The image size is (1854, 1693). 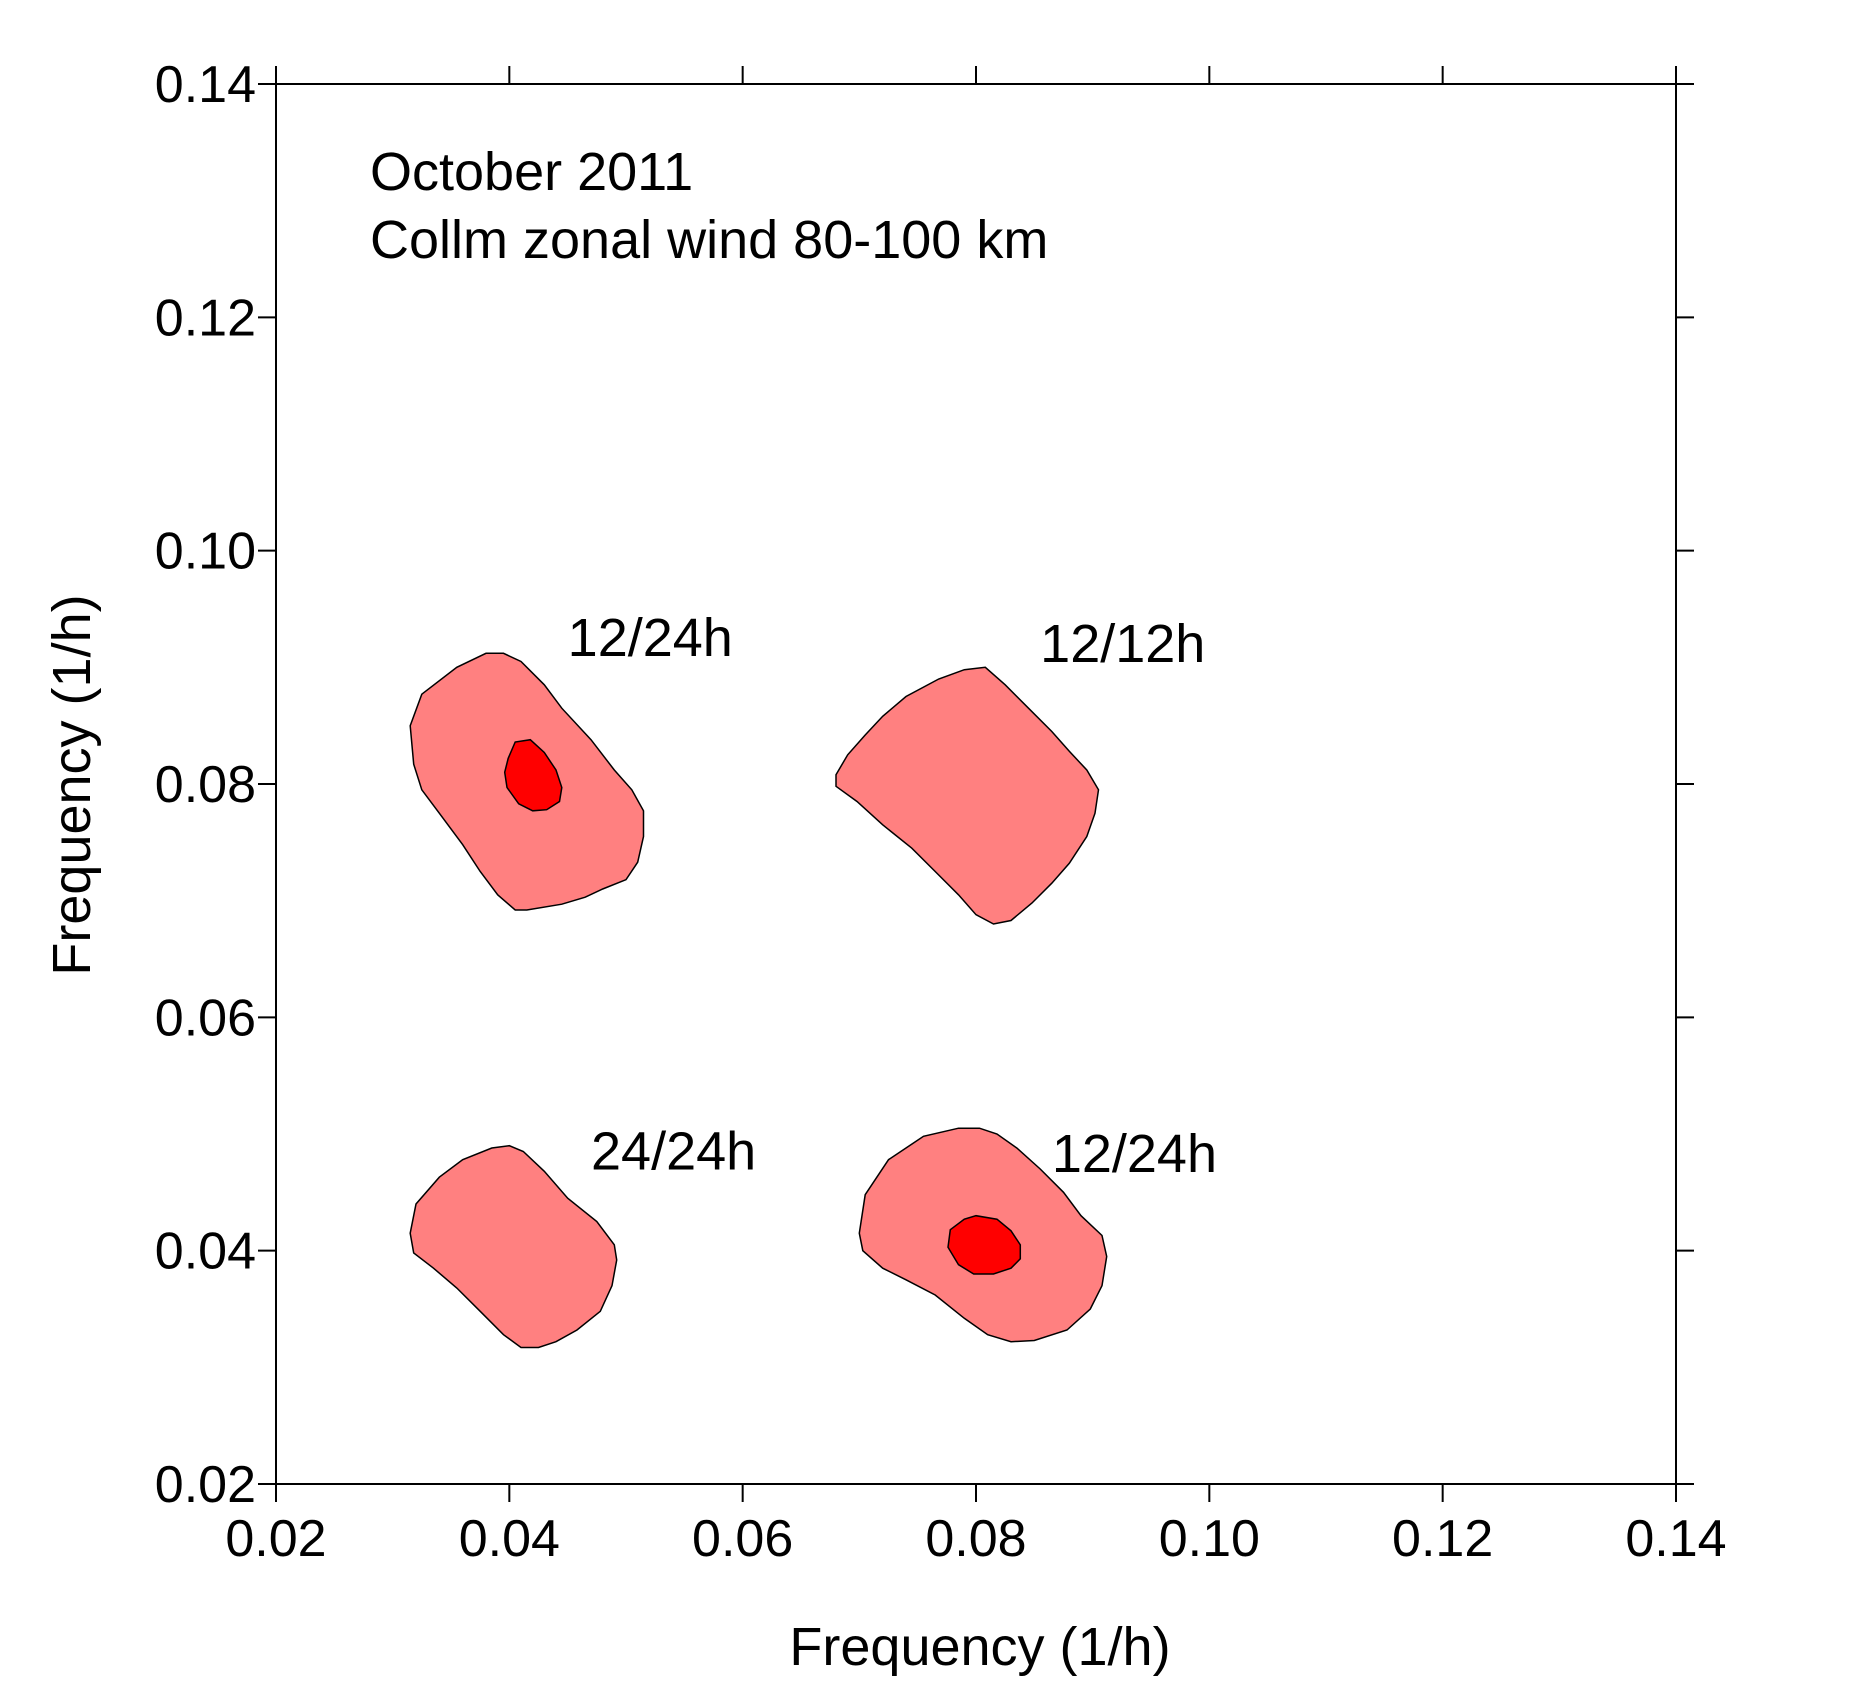 What do you see at coordinates (205, 1485) in the screenshot?
I see `y-tick-label: 0.02` at bounding box center [205, 1485].